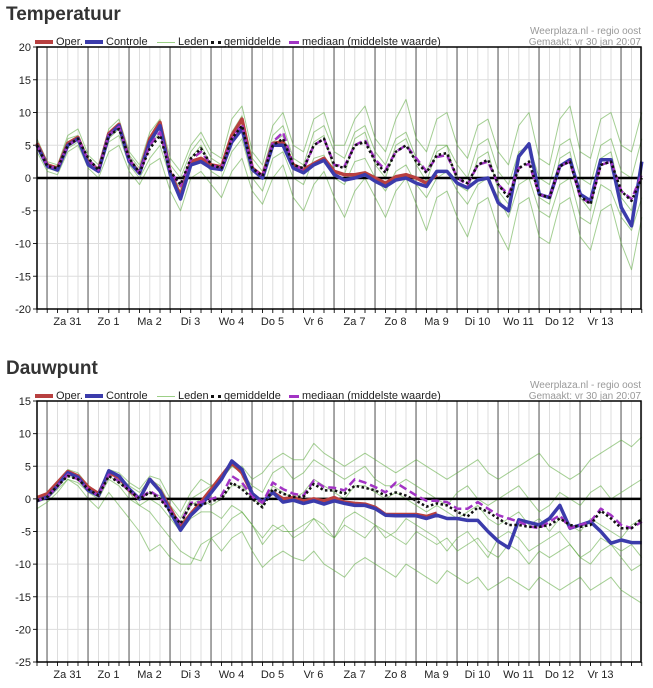  I want to click on mediaan-line, so click(339, 164).